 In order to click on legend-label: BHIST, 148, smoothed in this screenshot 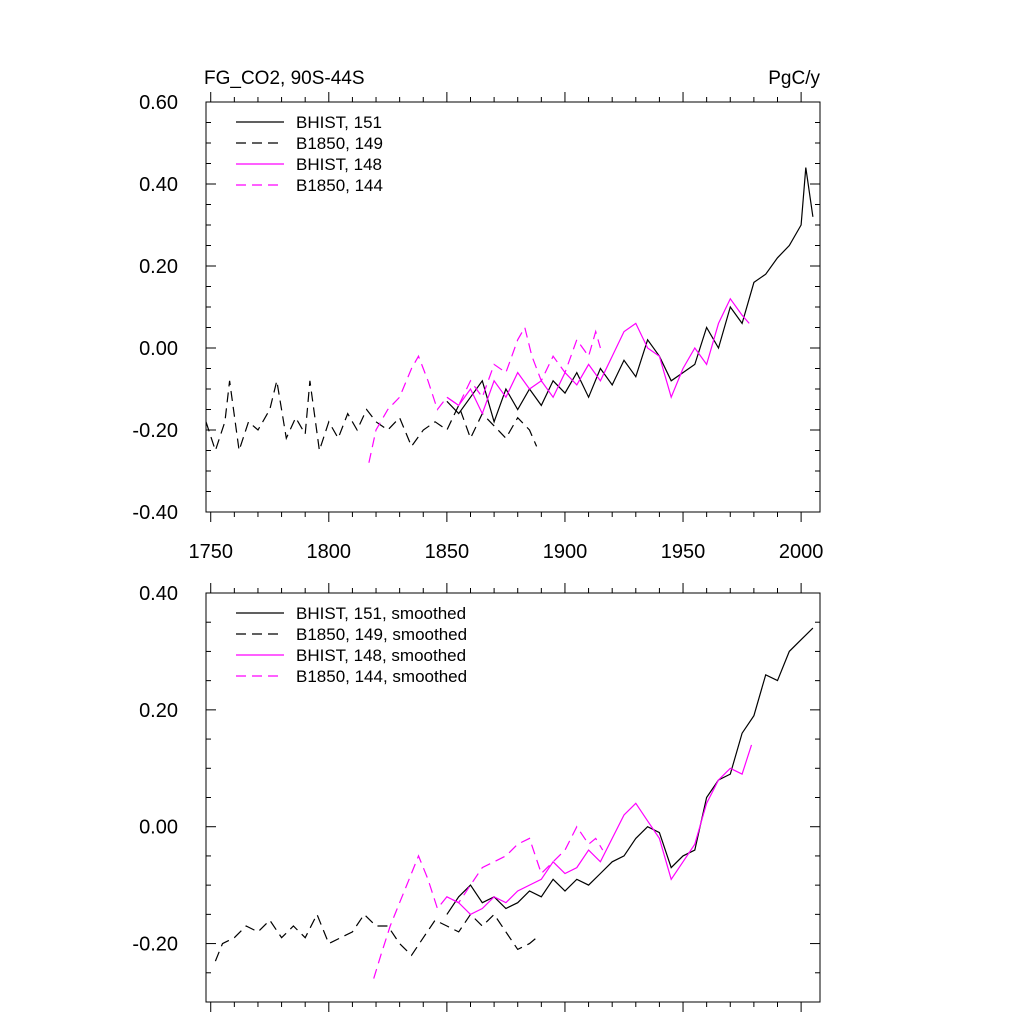, I will do `click(381, 655)`.